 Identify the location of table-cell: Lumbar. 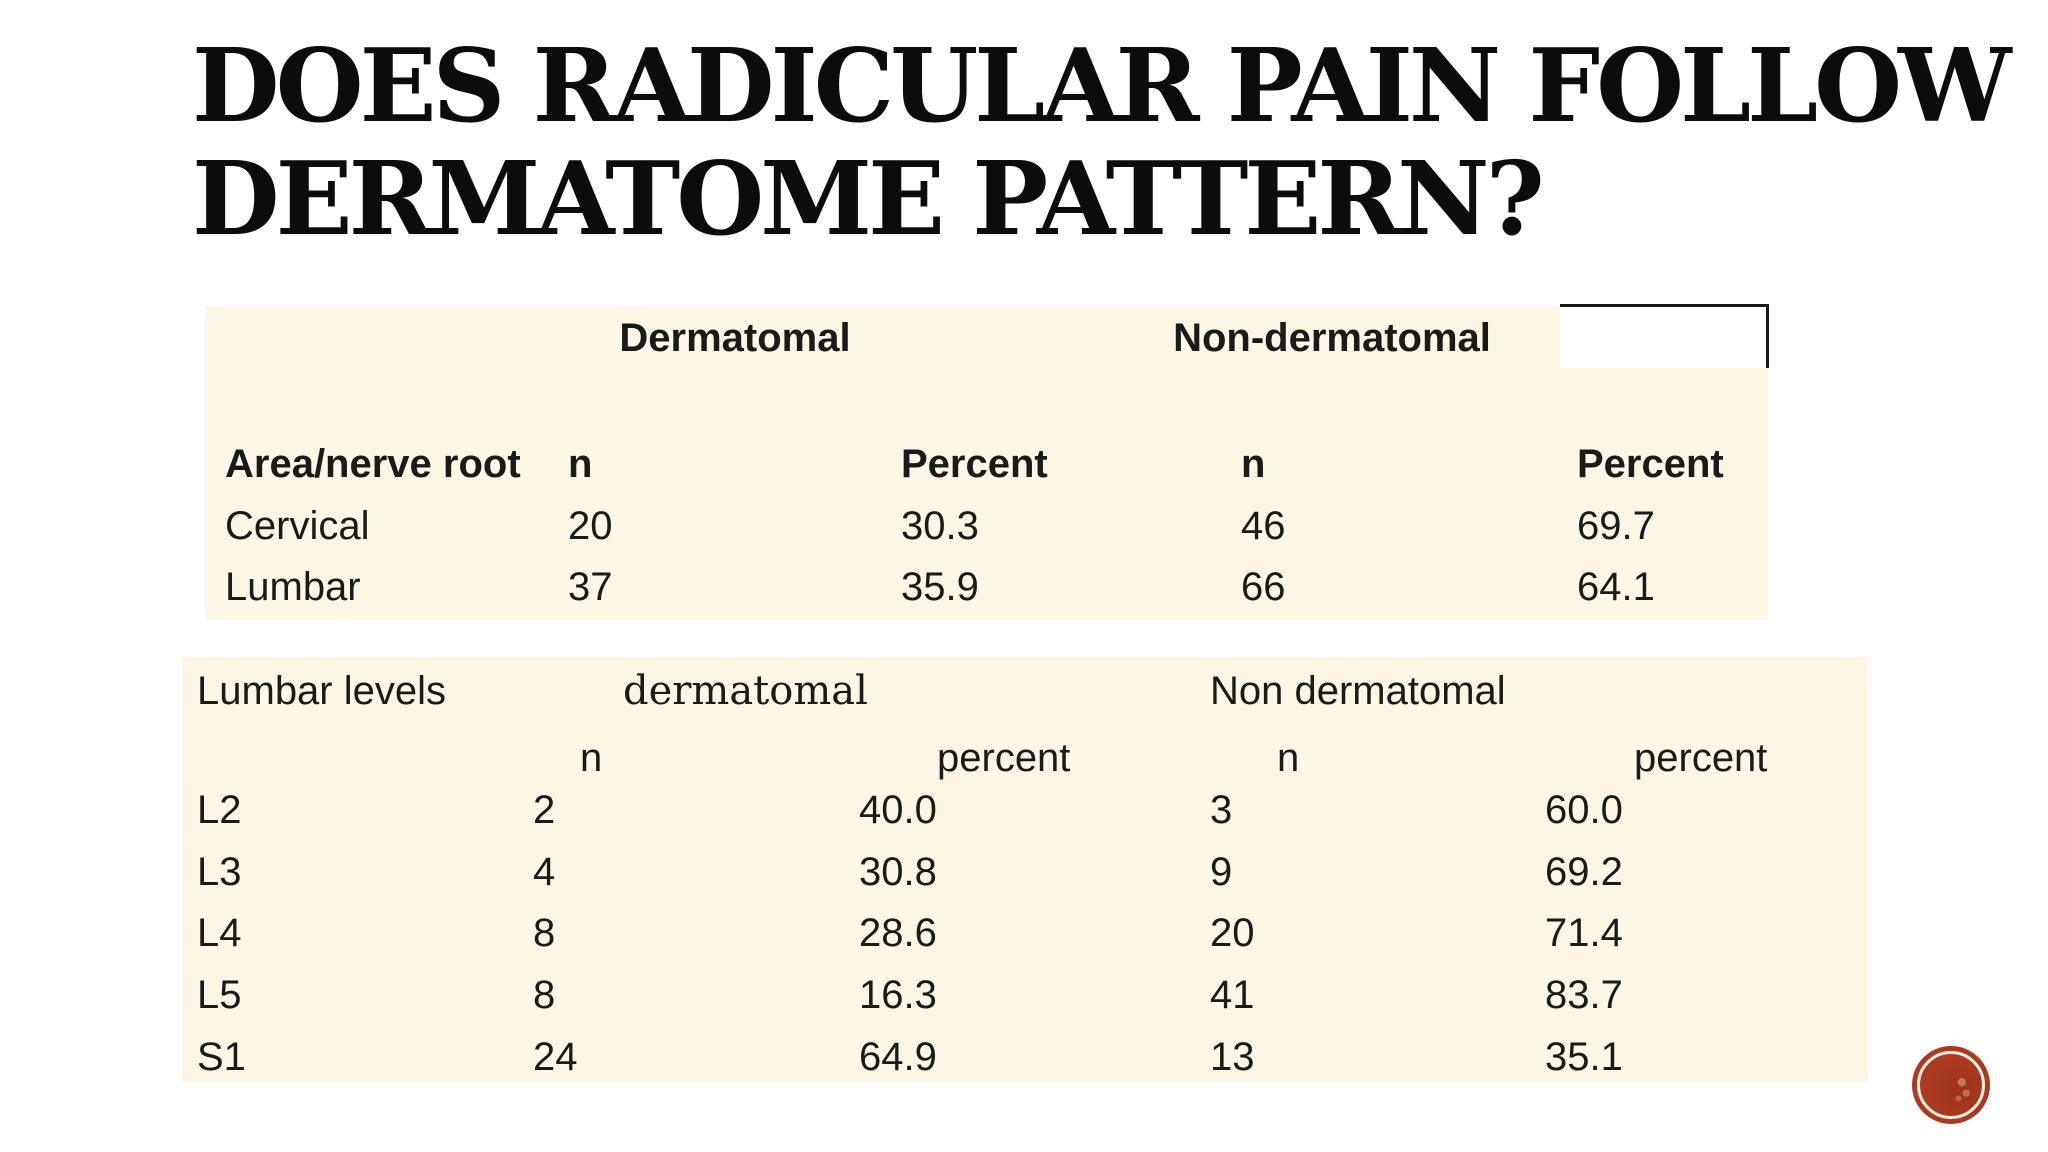
(293, 587).